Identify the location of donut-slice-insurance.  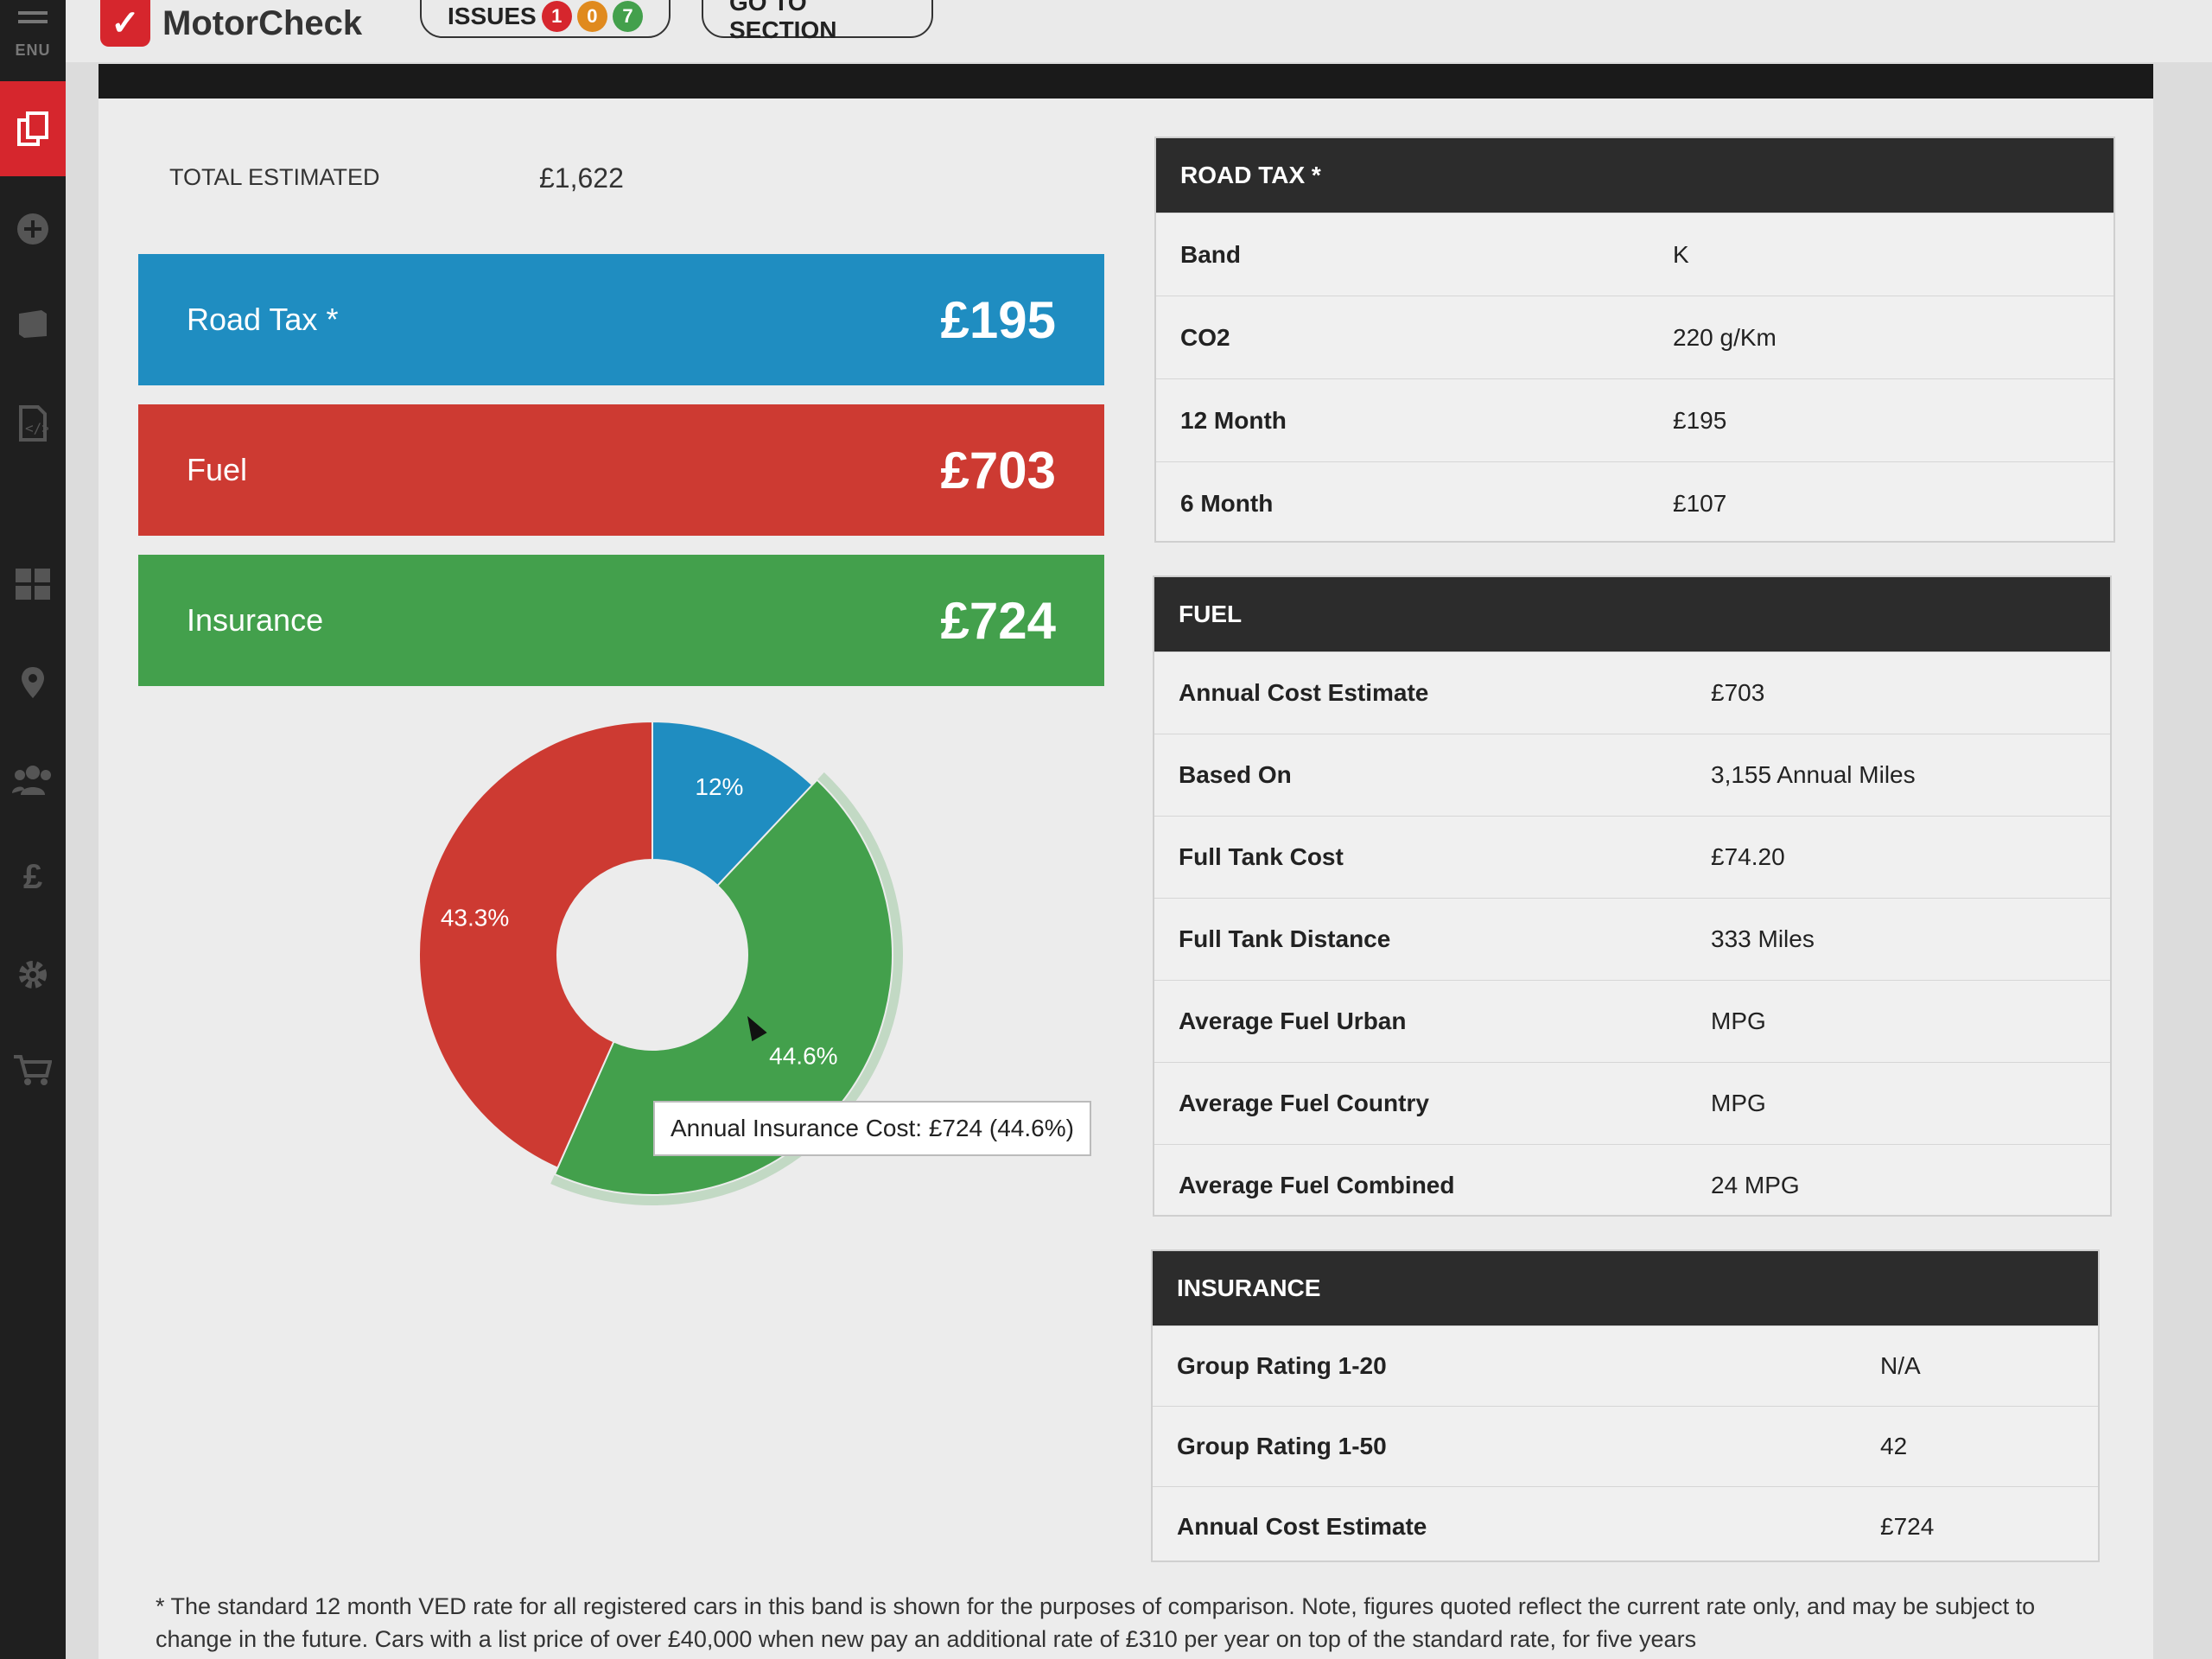
(723, 987).